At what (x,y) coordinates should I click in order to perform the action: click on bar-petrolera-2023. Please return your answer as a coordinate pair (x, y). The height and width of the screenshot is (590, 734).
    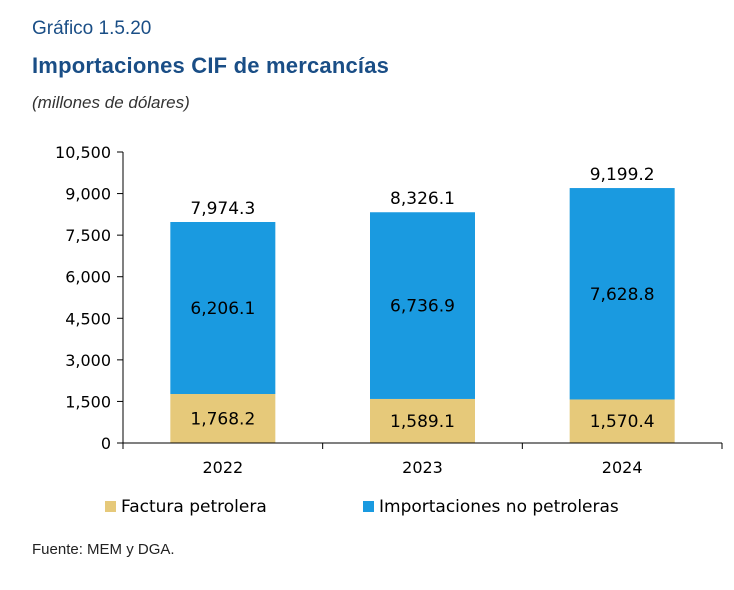
    Looking at the image, I should click on (422, 420).